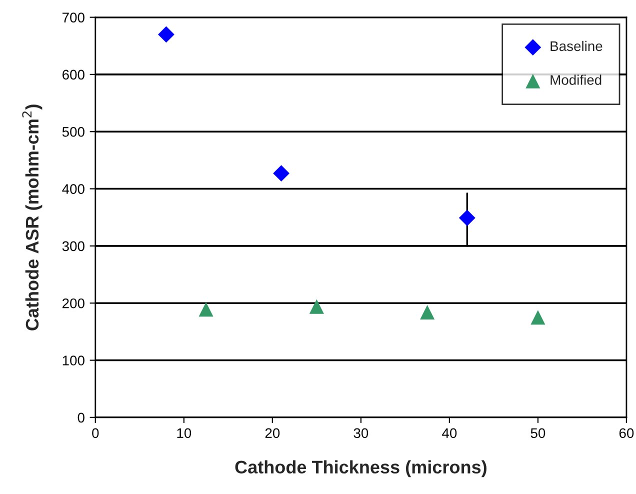 This screenshot has width=636, height=494. What do you see at coordinates (360, 469) in the screenshot?
I see `x-axis-title: Cathode Thickness (microns)` at bounding box center [360, 469].